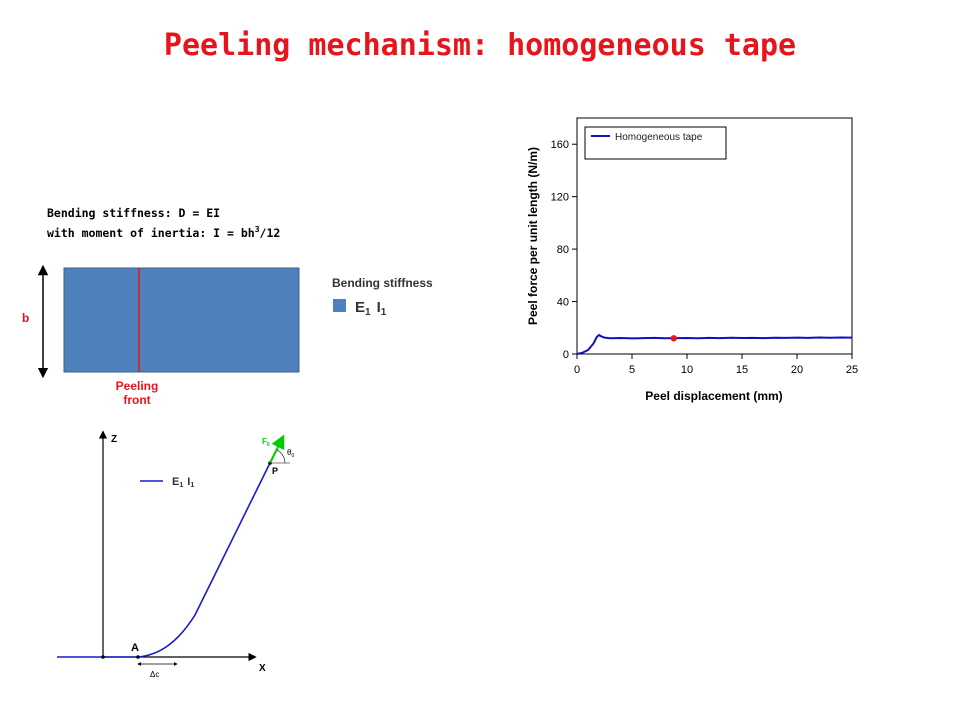  What do you see at coordinates (137, 386) in the screenshot?
I see `peeling-front-label-1: Peeling` at bounding box center [137, 386].